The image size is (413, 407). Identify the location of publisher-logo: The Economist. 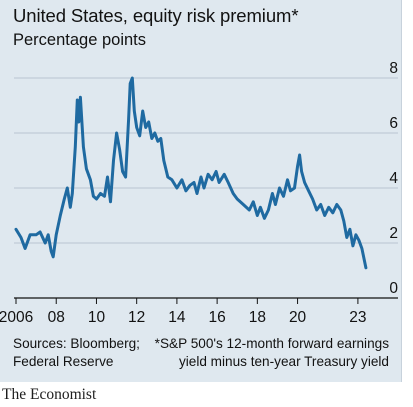
(49, 394).